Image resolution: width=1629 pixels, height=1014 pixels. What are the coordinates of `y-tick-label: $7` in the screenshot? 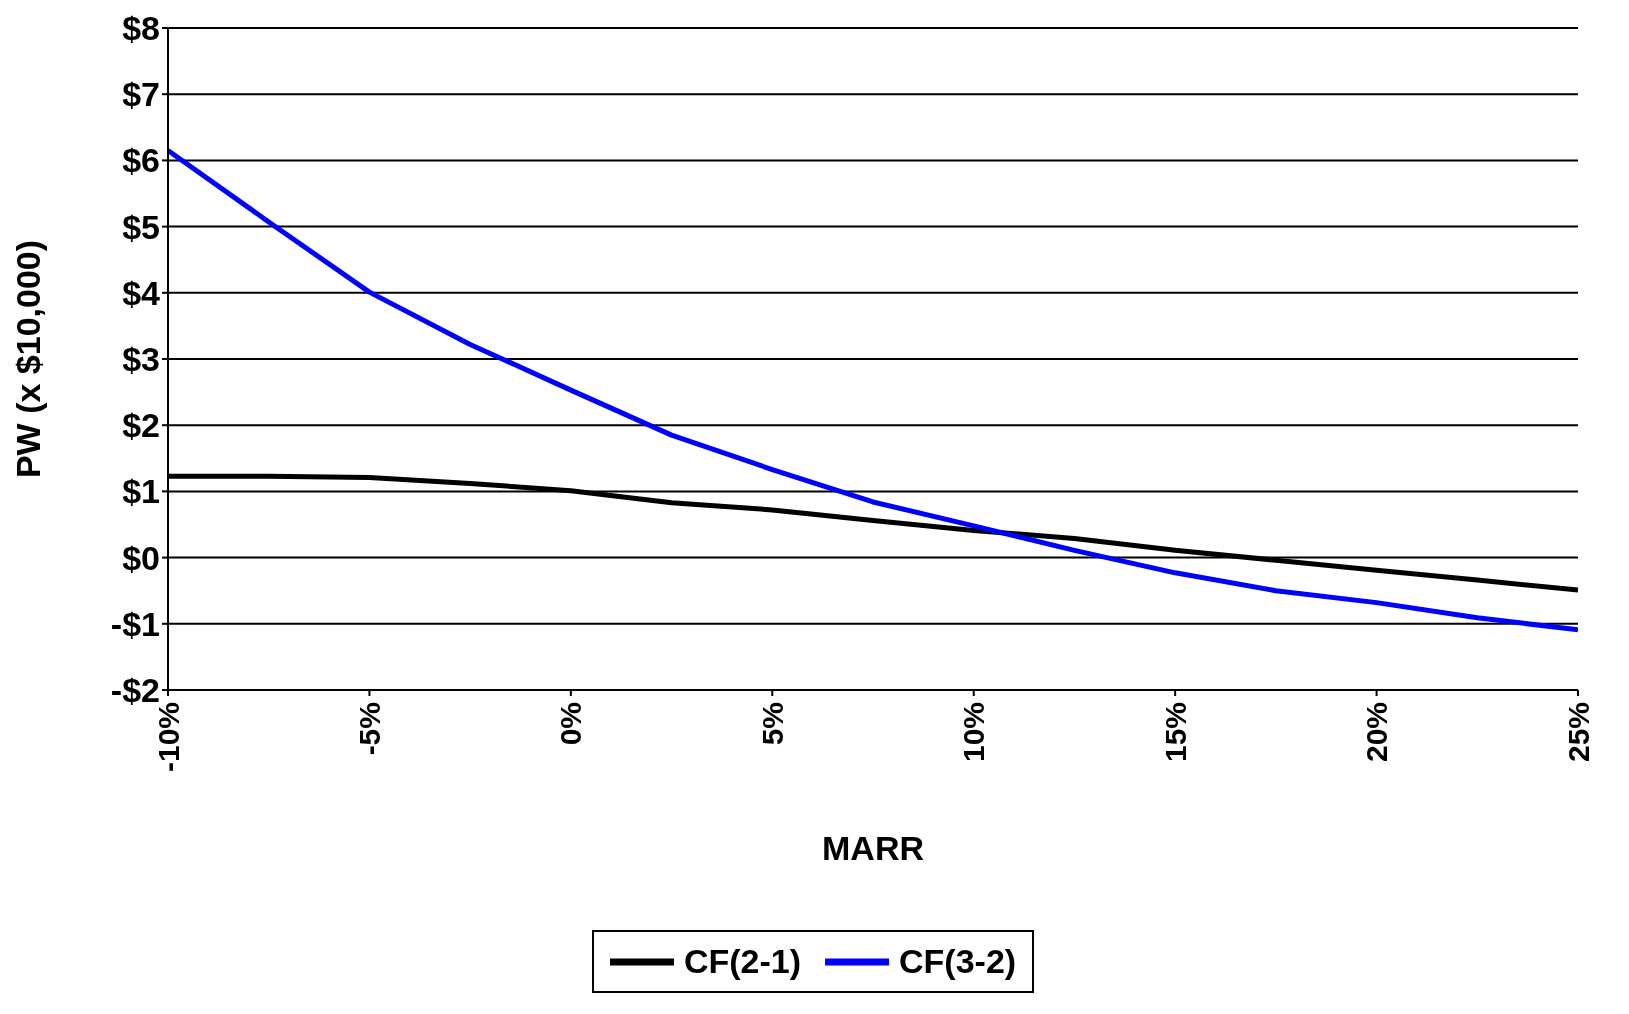 It's located at (141, 94).